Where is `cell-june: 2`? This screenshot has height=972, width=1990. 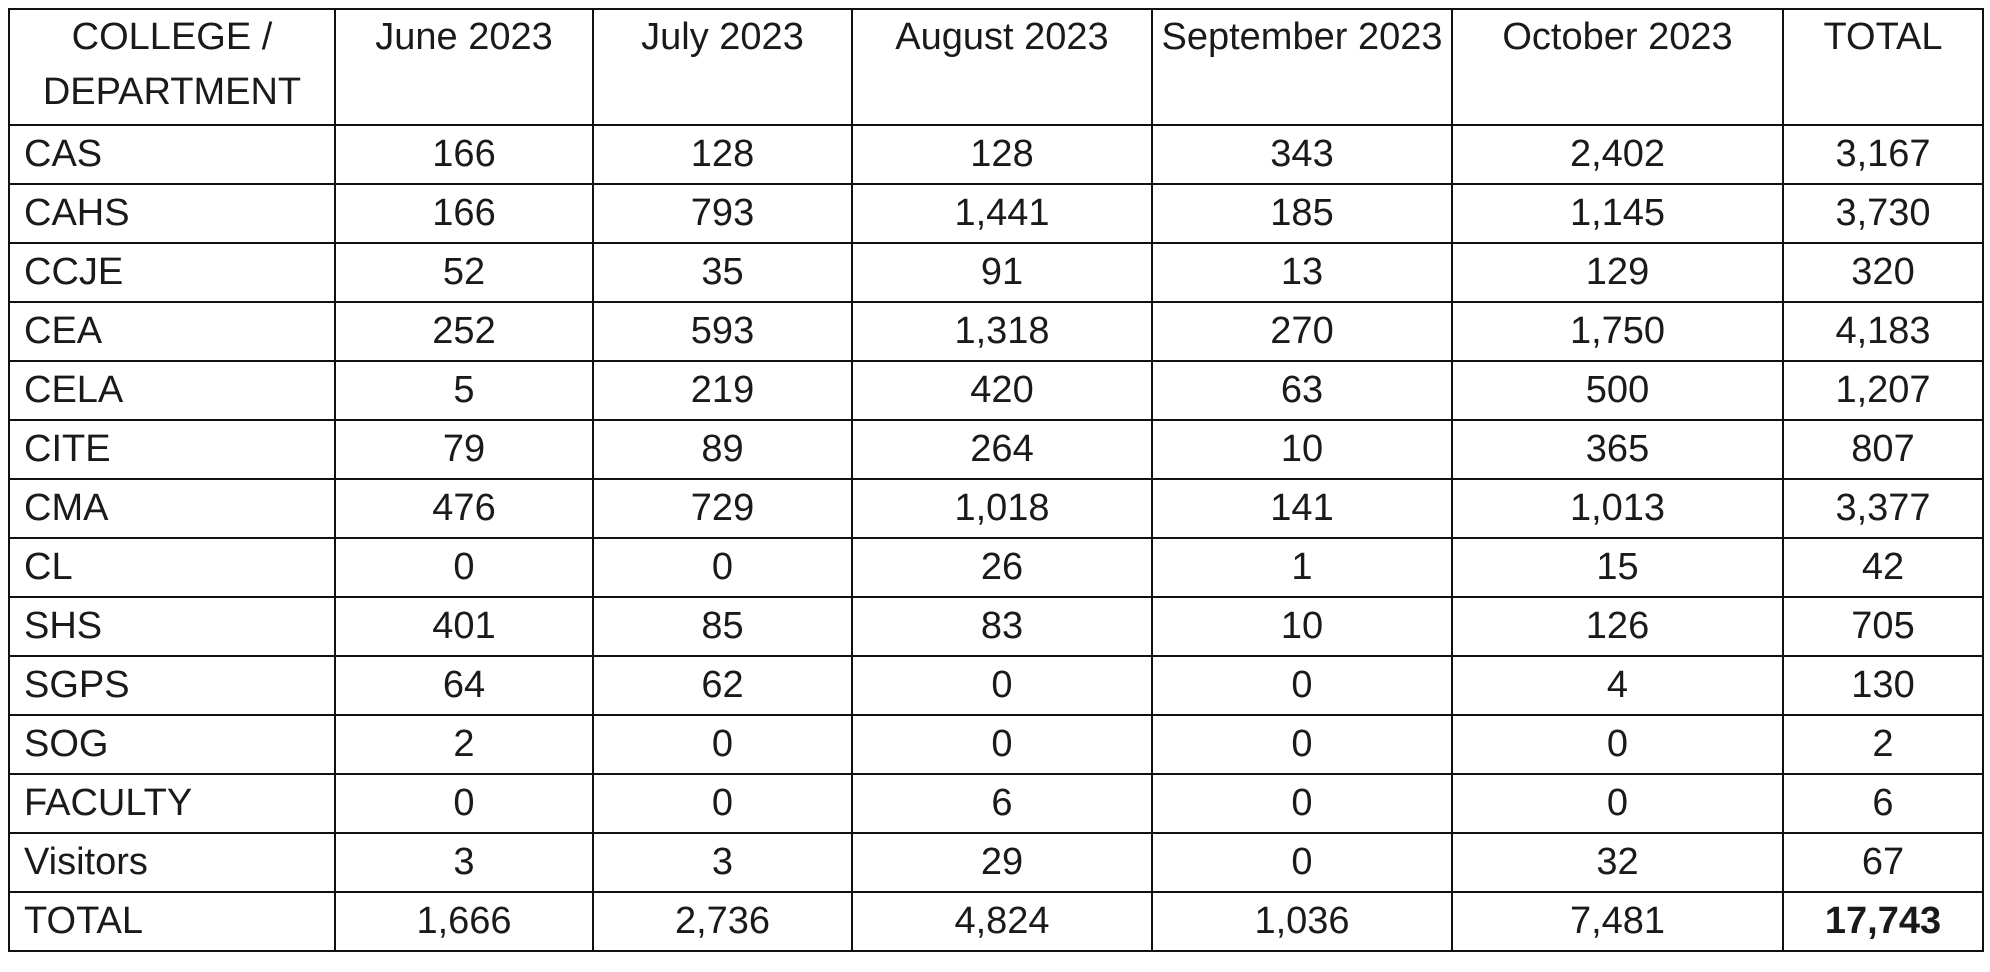 cell-june: 2 is located at coordinates (464, 744).